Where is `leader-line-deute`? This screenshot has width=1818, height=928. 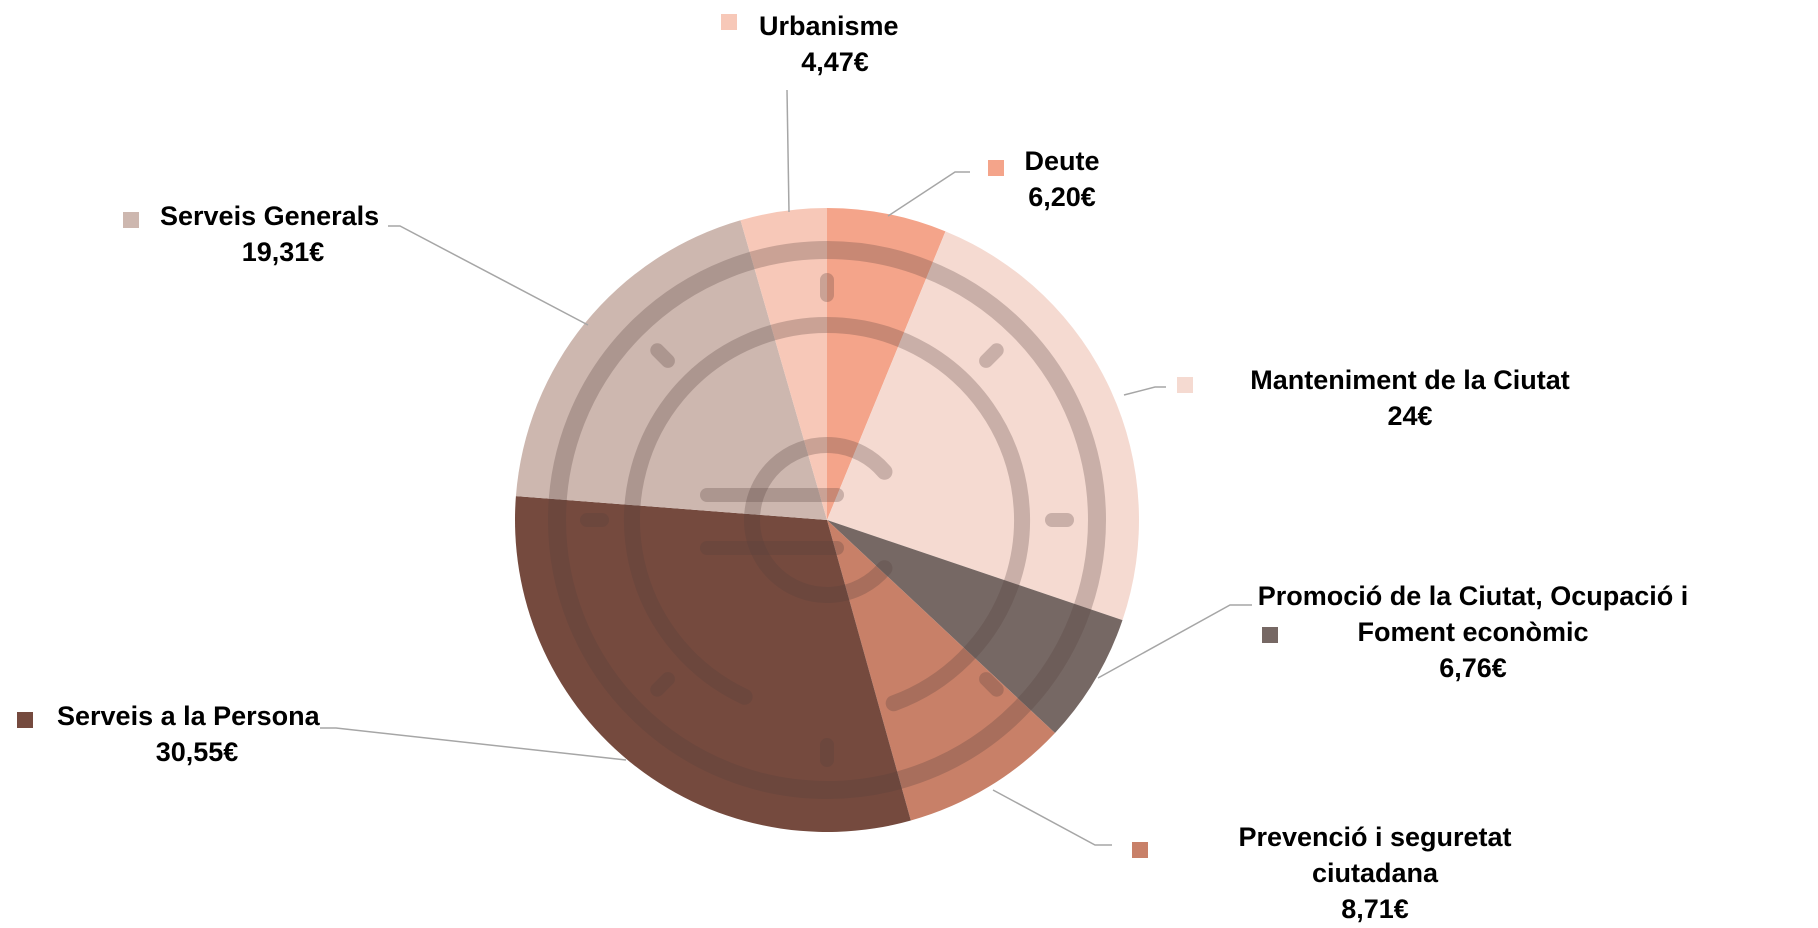 leader-line-deute is located at coordinates (928, 194).